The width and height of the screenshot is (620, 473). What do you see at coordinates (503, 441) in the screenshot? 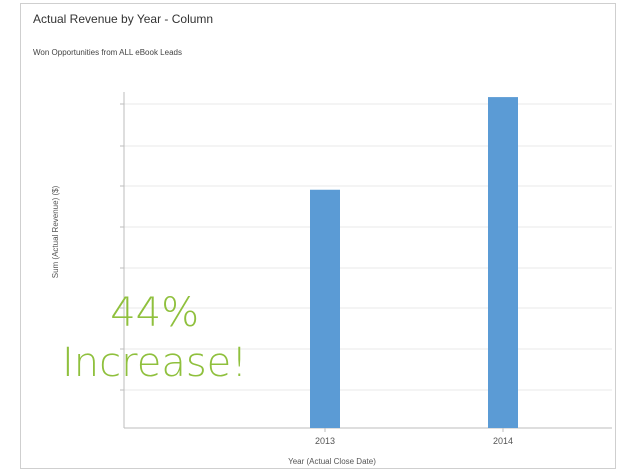
I see `x-tick-label-2014: 2014` at bounding box center [503, 441].